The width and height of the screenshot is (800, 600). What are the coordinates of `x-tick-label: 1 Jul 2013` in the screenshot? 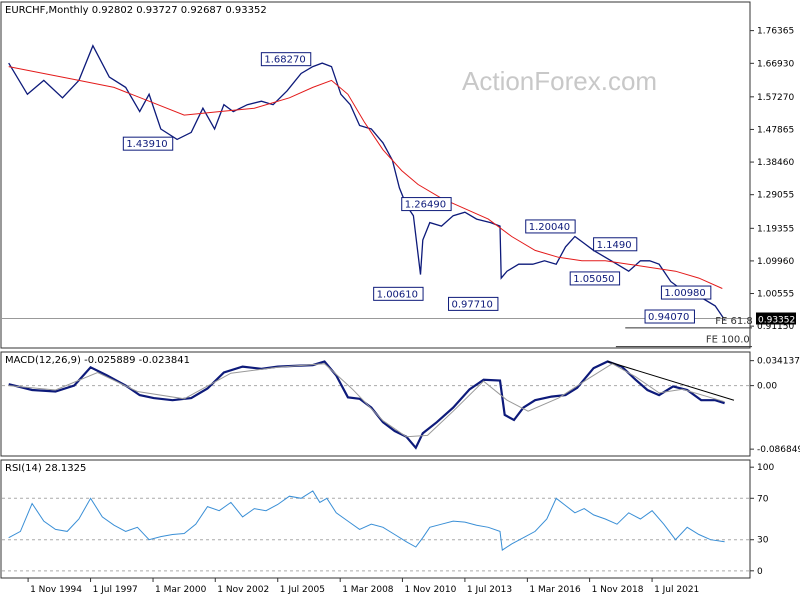 It's located at (489, 590).